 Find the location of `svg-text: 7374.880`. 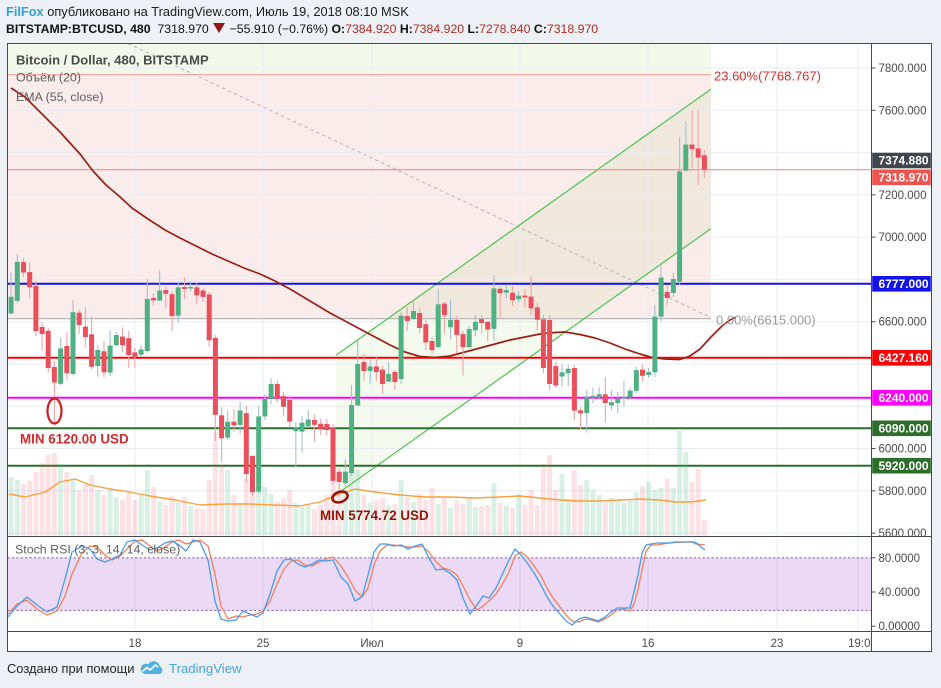

svg-text: 7374.880 is located at coordinates (904, 161).